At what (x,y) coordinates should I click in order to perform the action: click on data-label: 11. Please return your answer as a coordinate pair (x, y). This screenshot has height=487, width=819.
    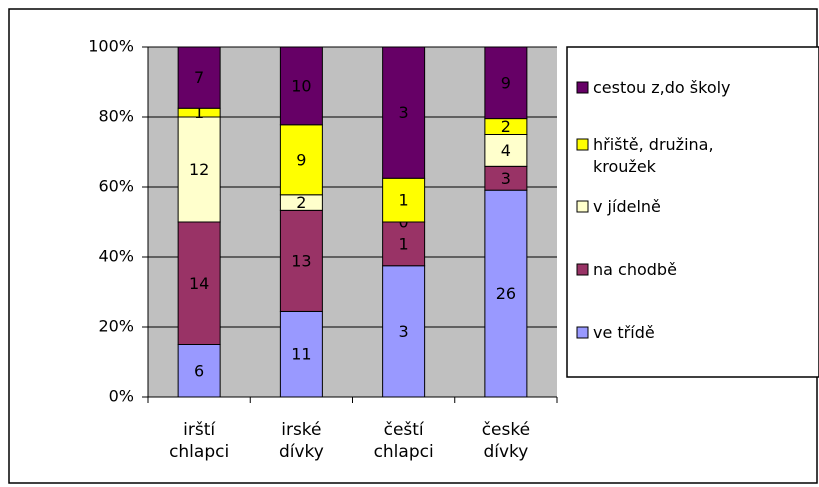
    Looking at the image, I should click on (301, 354).